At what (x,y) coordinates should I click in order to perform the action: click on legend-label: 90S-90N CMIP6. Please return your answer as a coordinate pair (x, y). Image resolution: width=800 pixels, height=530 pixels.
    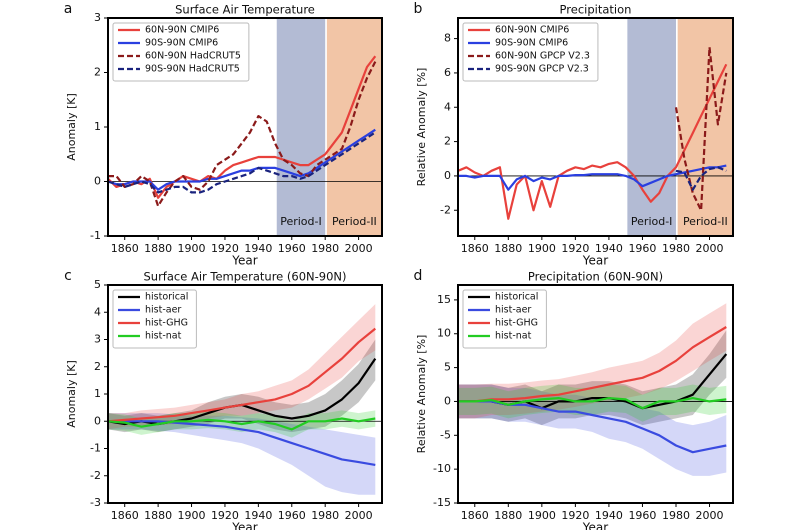
    Looking at the image, I should click on (181, 43).